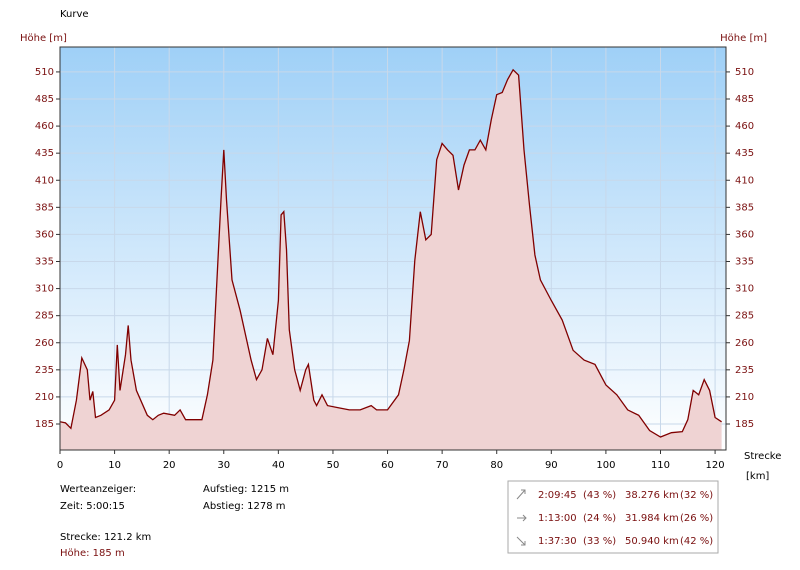 This screenshot has height=570, width=800. I want to click on y-tick-label: 335, so click(44, 262).